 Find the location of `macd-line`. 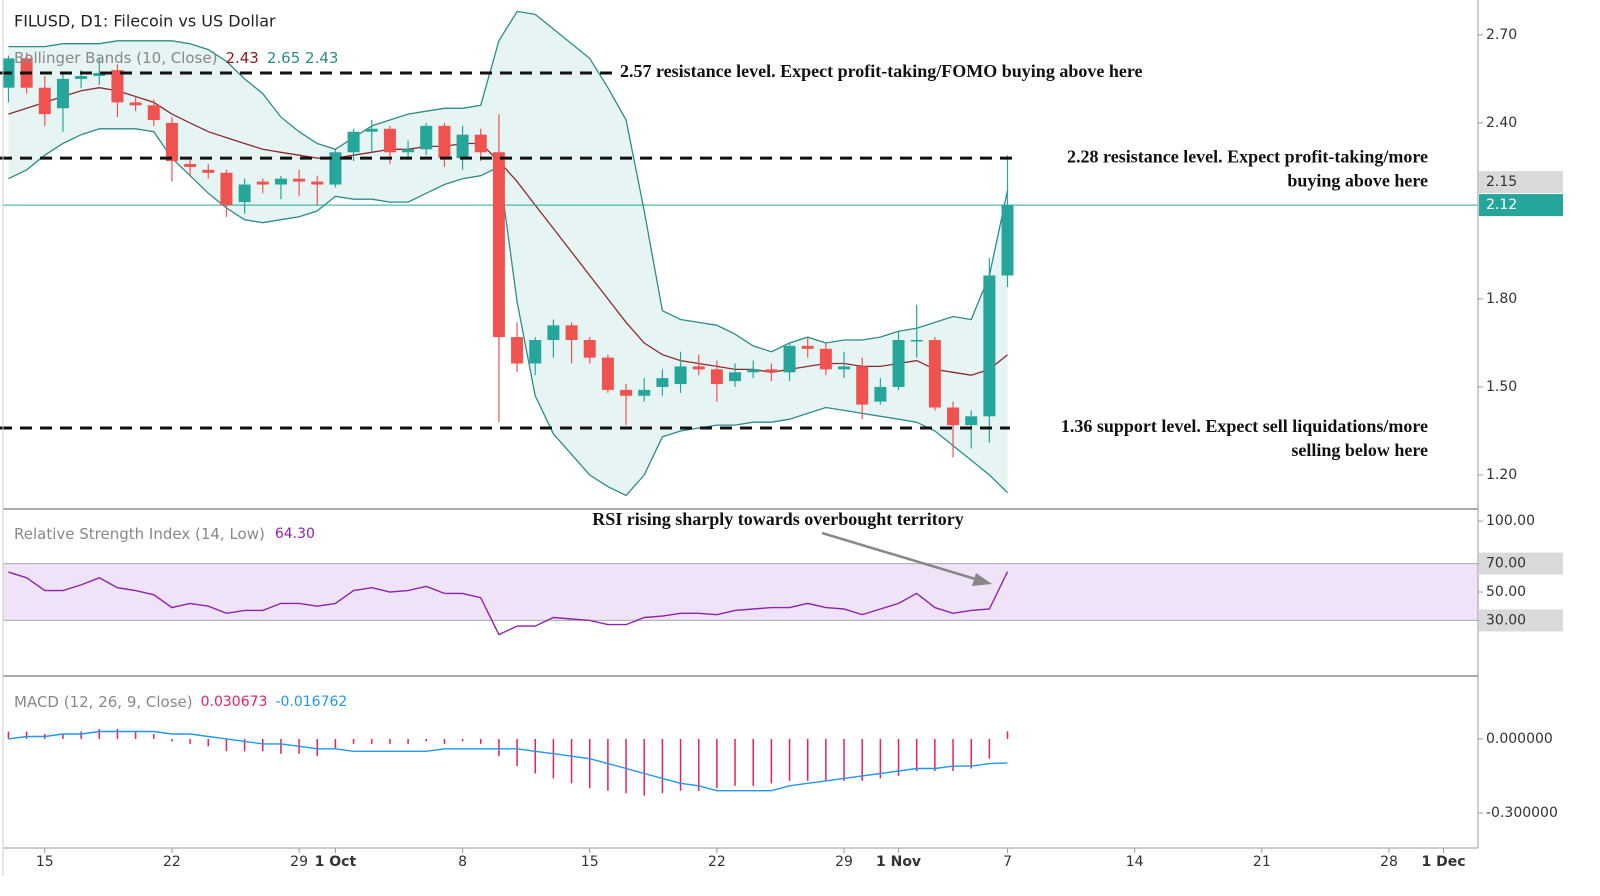

macd-line is located at coordinates (508, 761).